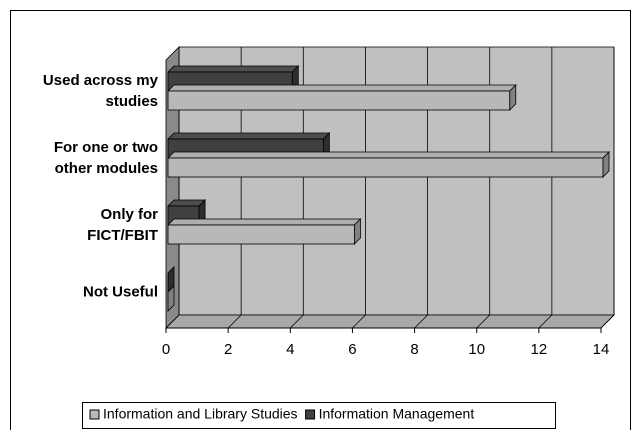 This screenshot has width=631, height=430. I want to click on y-tick-label: Not Useful, so click(120, 292).